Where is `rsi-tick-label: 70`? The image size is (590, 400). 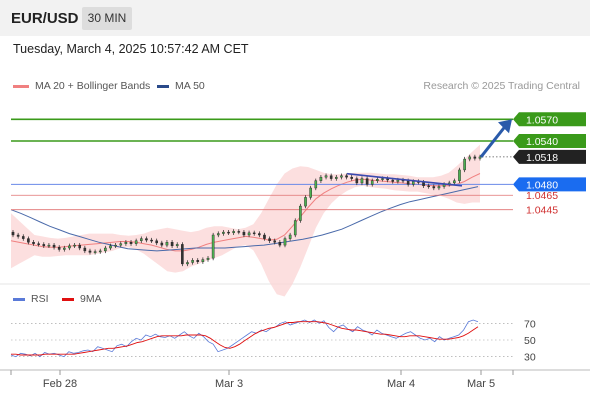
rsi-tick-label: 70 is located at coordinates (530, 324).